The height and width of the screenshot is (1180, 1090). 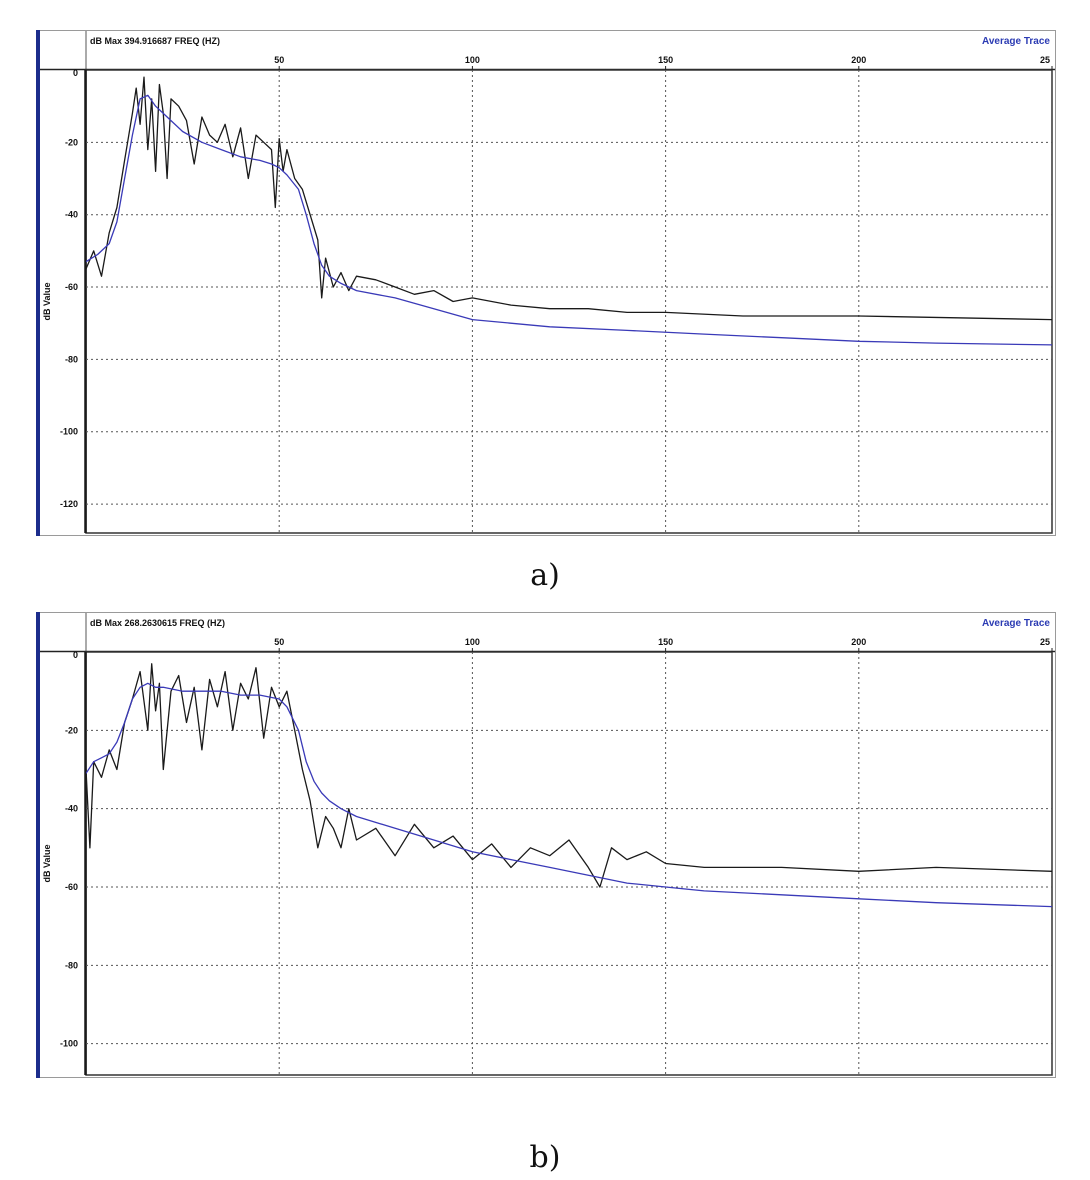 What do you see at coordinates (545, 575) in the screenshot?
I see `caption-a: a)` at bounding box center [545, 575].